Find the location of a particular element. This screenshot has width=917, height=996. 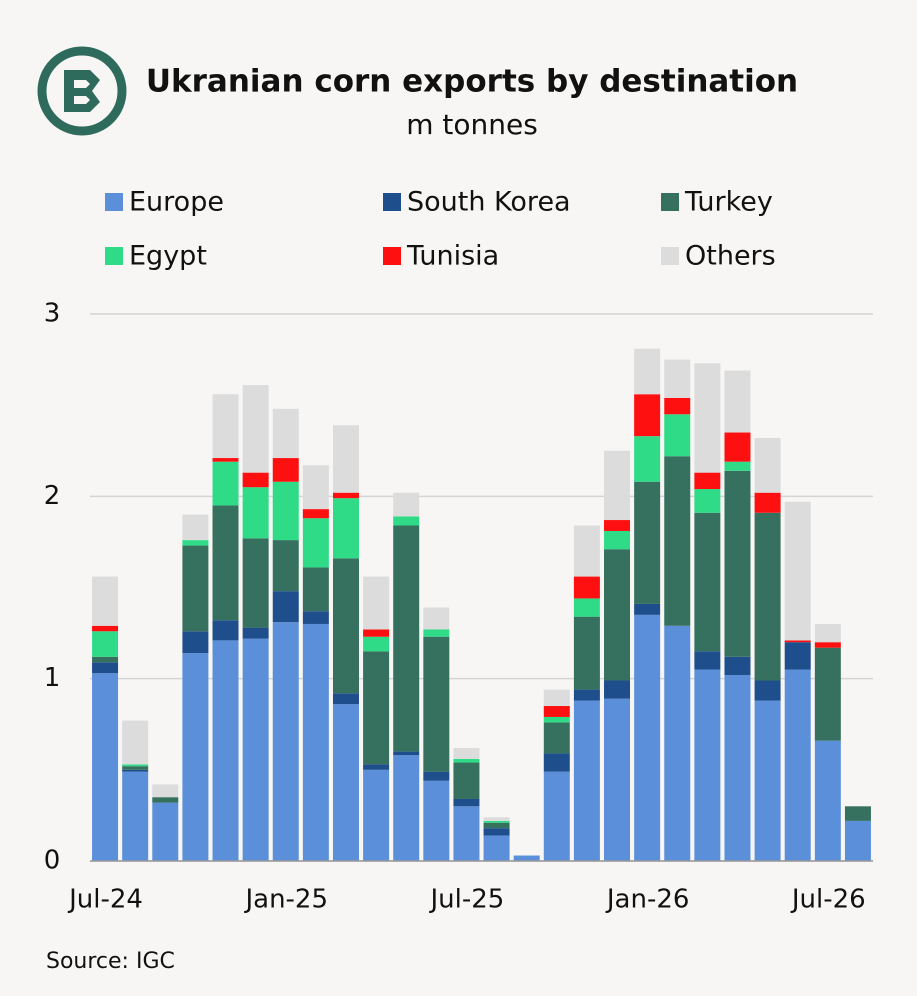

x-tick-label: Jul-25 is located at coordinates (467, 900).